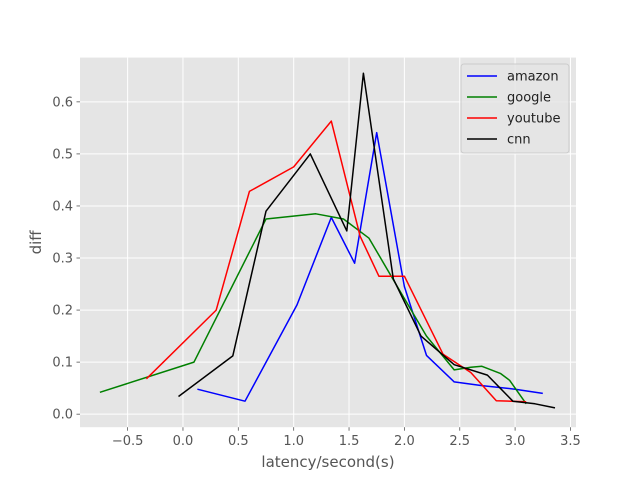  Describe the element at coordinates (62, 363) in the screenshot. I see `y-tick-label: 0.1` at that location.